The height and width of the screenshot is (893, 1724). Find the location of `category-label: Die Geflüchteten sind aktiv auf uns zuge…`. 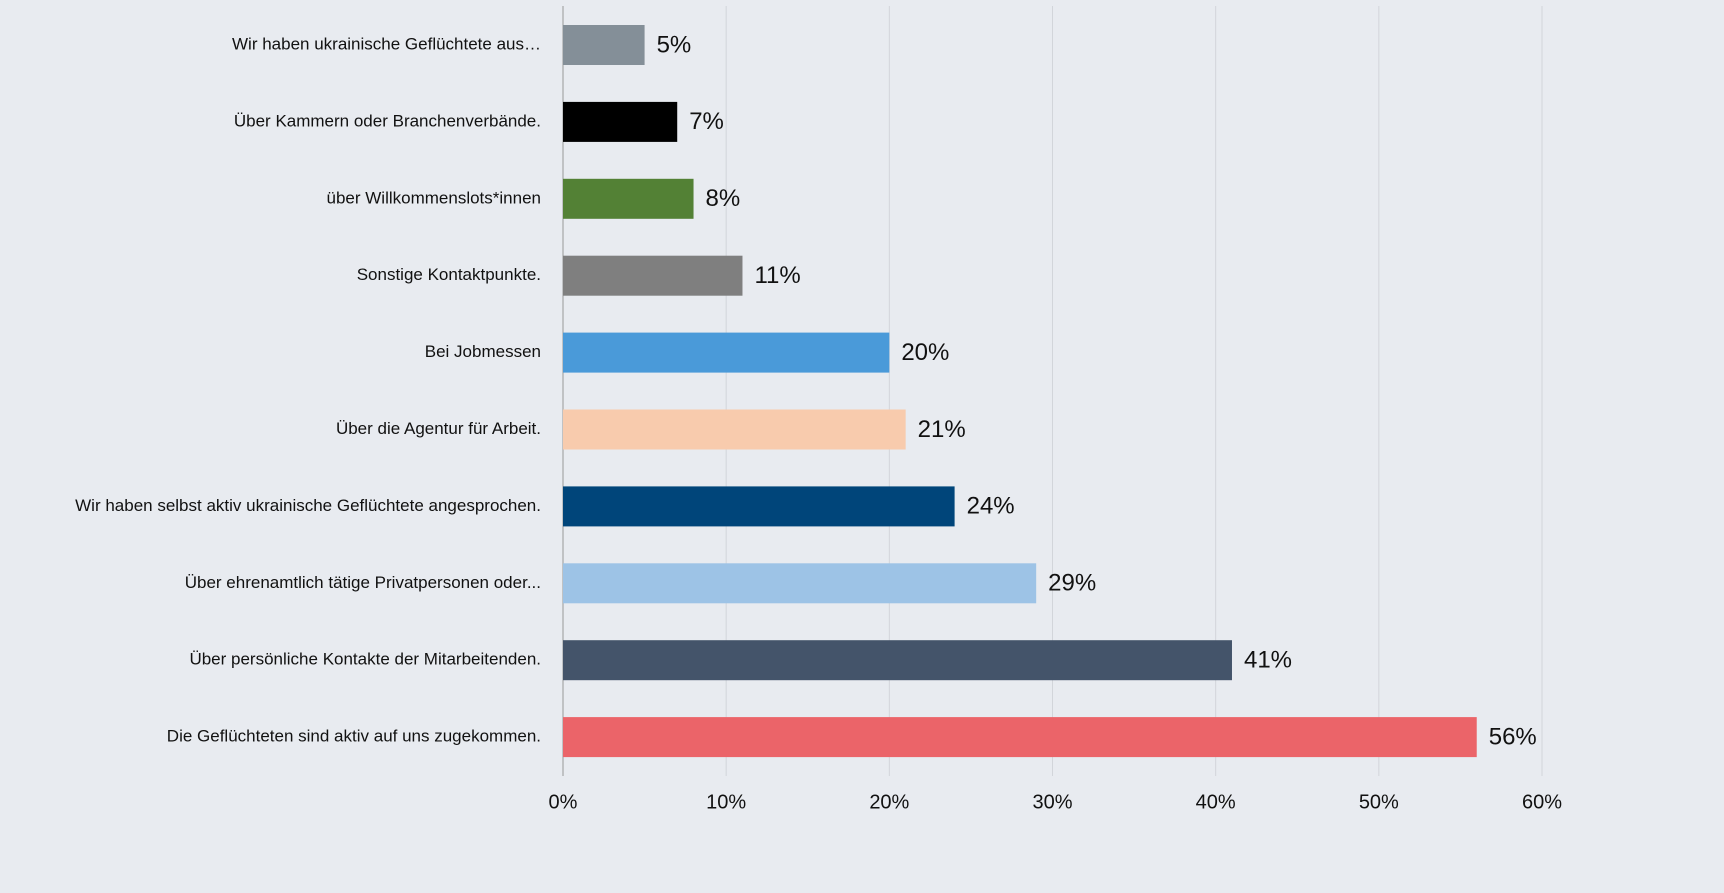

category-label: Die Geflüchteten sind aktiv auf uns zuge… is located at coordinates (354, 736).